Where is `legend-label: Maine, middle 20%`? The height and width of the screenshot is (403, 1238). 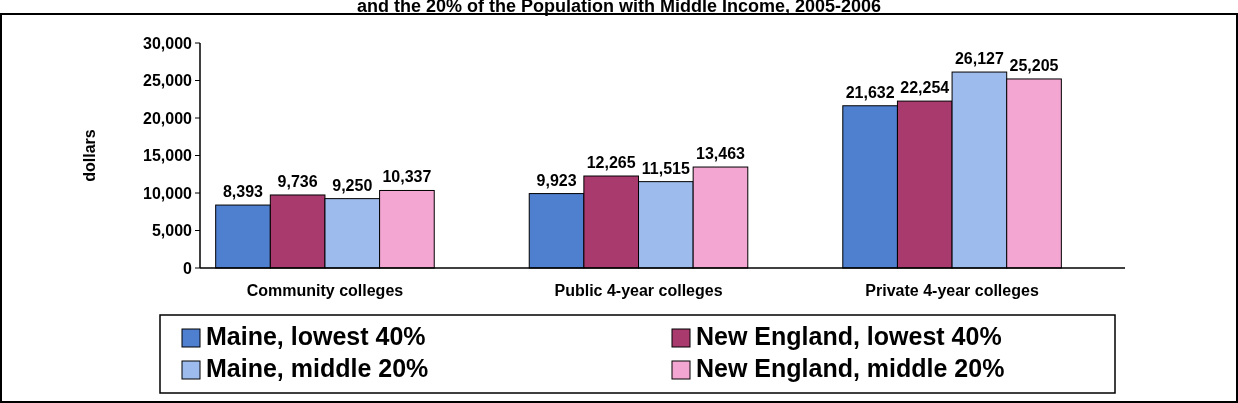
legend-label: Maine, middle 20% is located at coordinates (317, 368).